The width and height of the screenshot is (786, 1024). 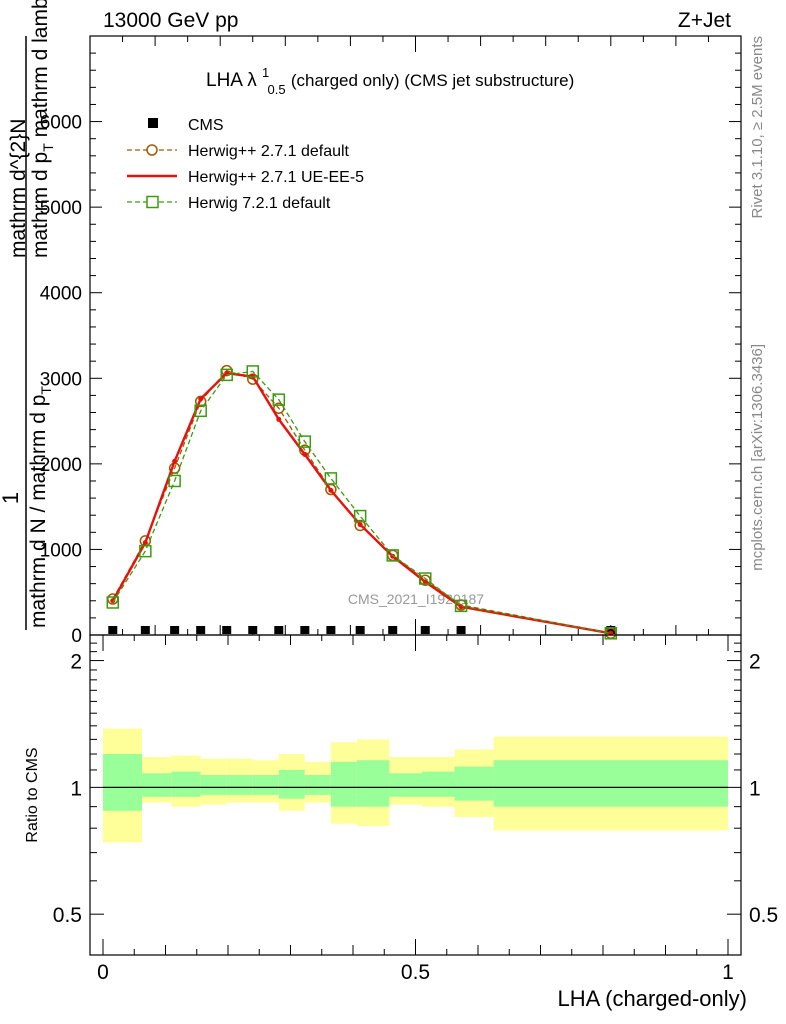 I want to click on title-rest: (charged only) (CMS jet substructure), so click(x=432, y=80).